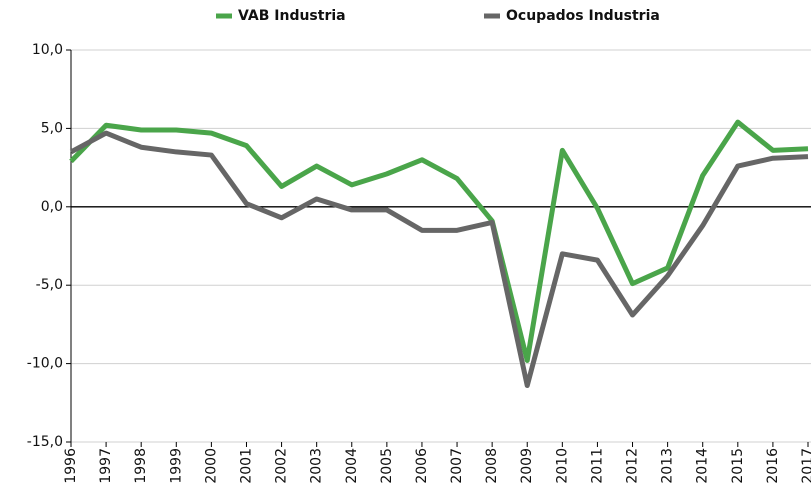  I want to click on x-tick-label: 2013, so click(668, 466).